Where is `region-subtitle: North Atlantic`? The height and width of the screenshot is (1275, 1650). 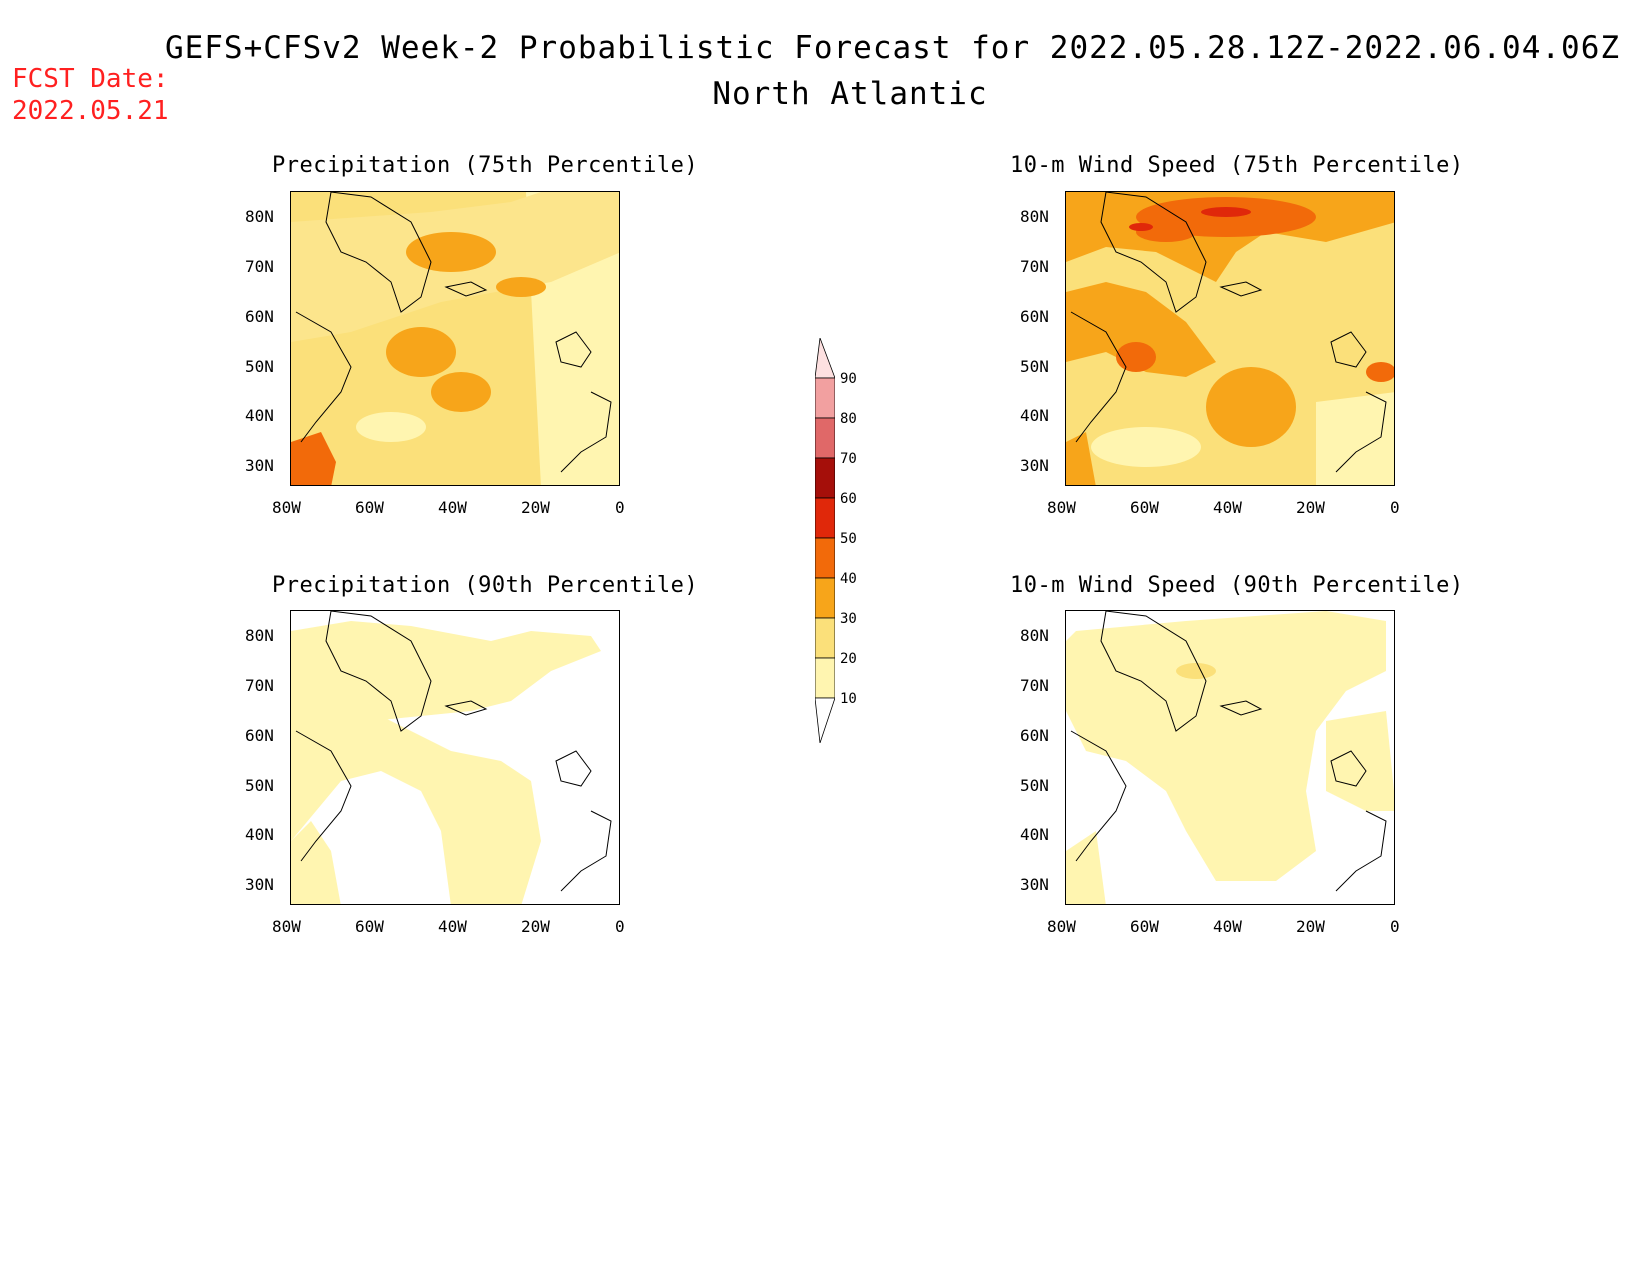
region-subtitle: North Atlantic is located at coordinates (850, 94).